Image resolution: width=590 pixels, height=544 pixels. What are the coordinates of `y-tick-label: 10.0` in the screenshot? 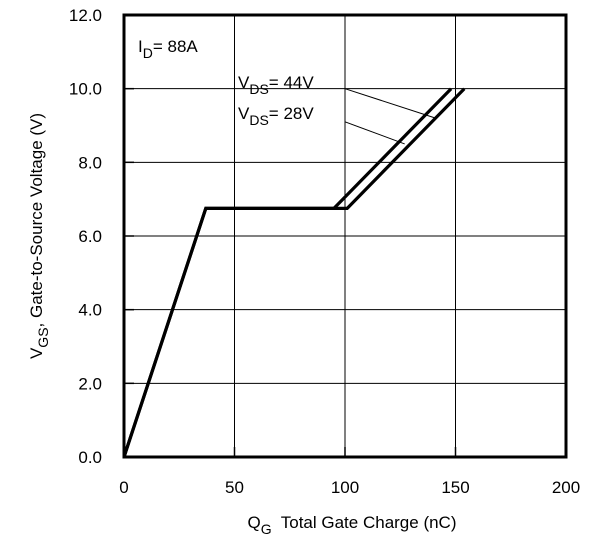 It's located at (85, 89).